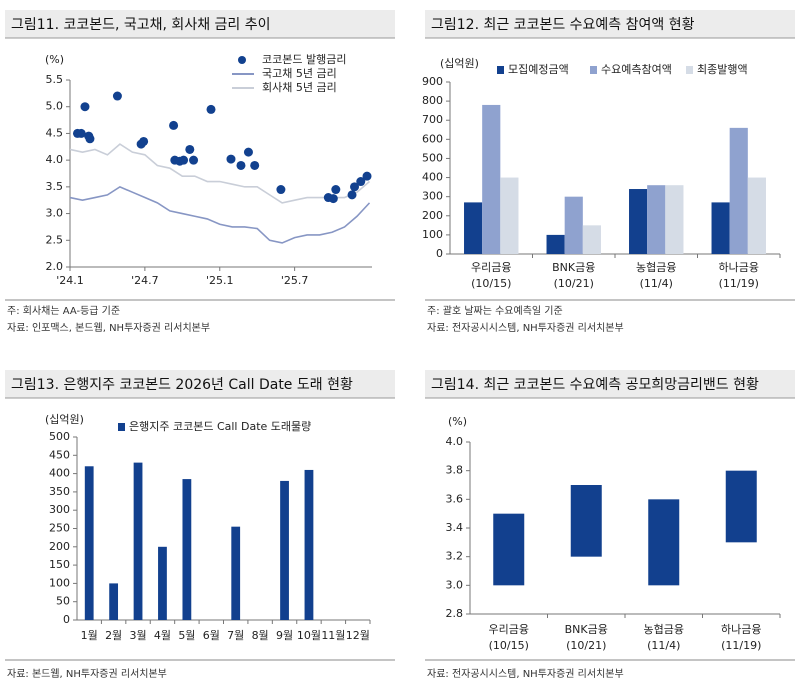 The height and width of the screenshot is (692, 800). I want to click on y-tick-label: 500, so click(432, 157).